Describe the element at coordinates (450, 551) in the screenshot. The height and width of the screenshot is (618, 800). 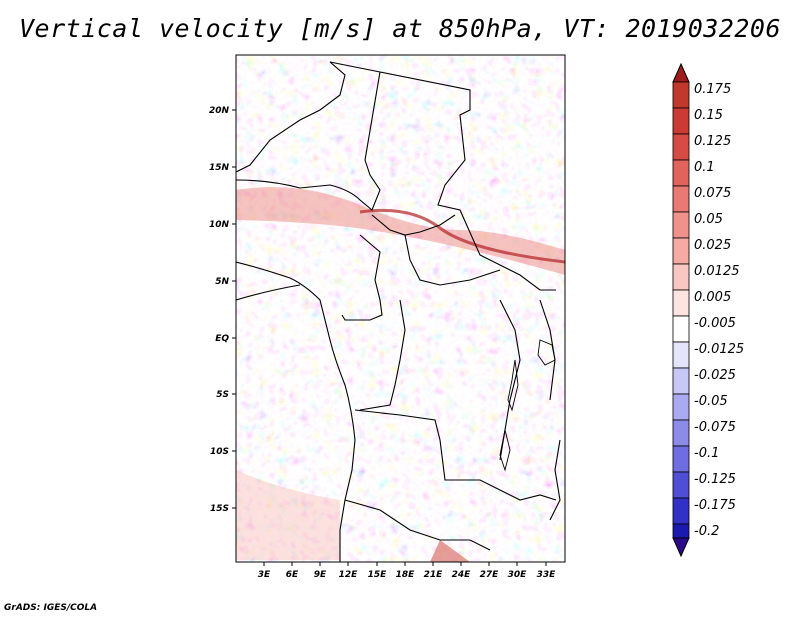
I see `positive-patch-south` at that location.